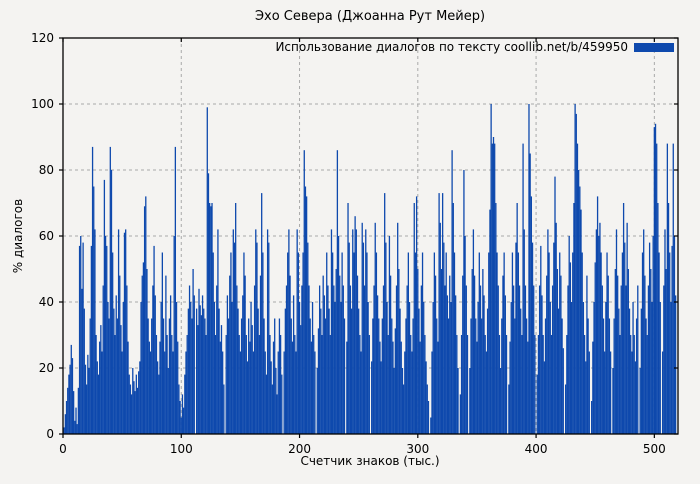 The image size is (700, 484). What do you see at coordinates (299, 449) in the screenshot?
I see `x-tick-label: 200` at bounding box center [299, 449].